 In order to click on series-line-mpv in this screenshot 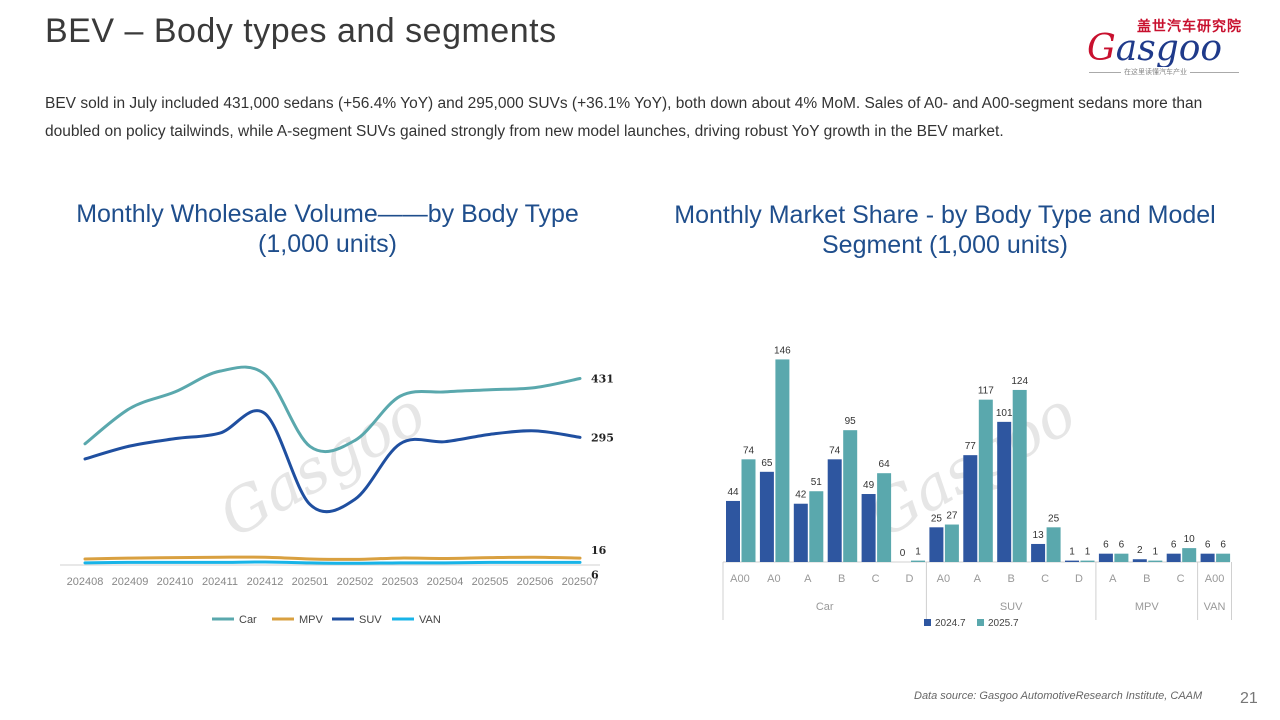, I will do `click(332, 558)`.